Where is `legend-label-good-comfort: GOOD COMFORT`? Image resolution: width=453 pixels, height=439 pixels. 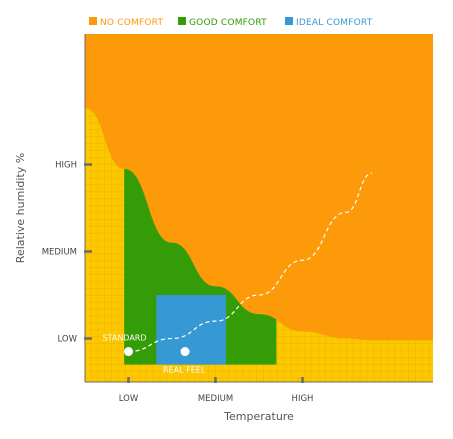
legend-label-good-comfort: GOOD COMFORT is located at coordinates (228, 23).